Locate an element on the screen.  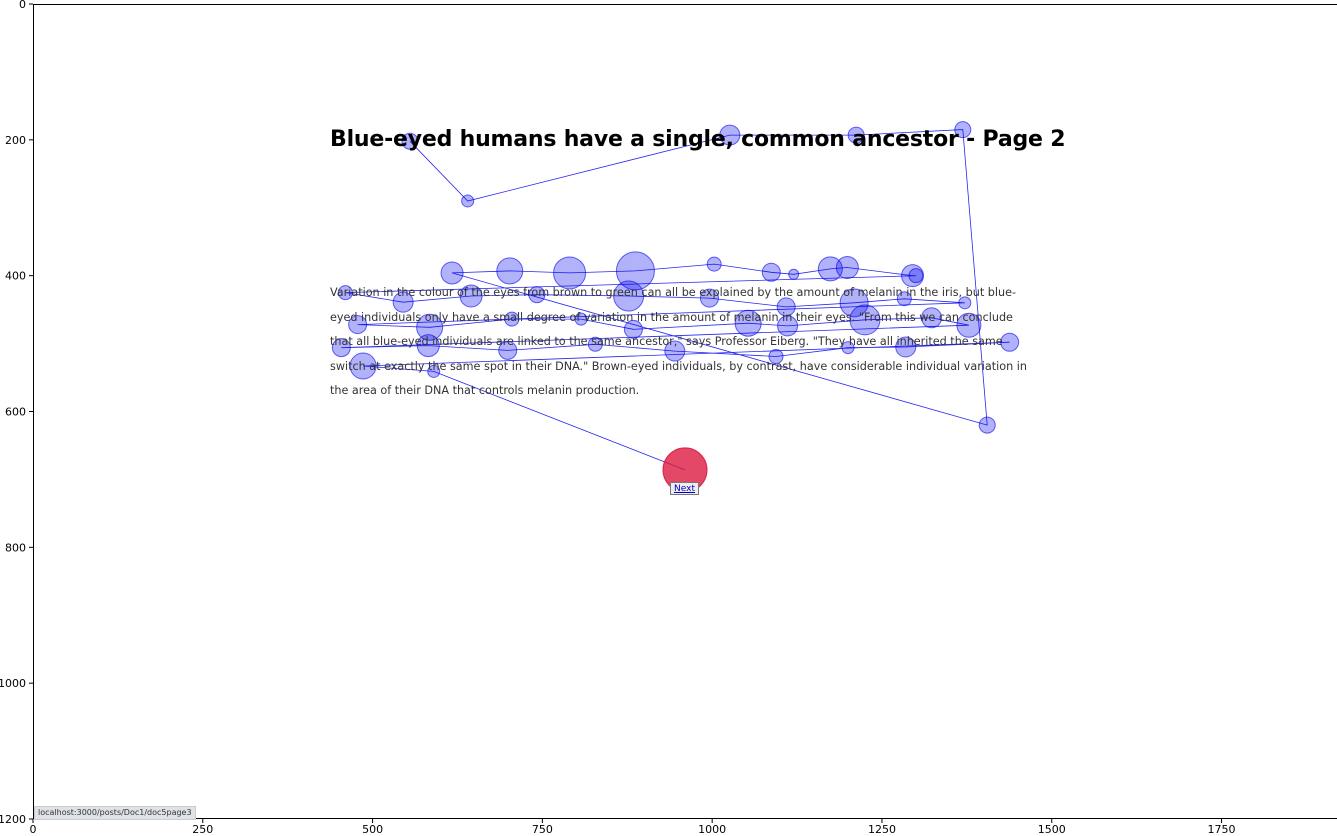
x-tick-label: 1750 is located at coordinates (1222, 829).